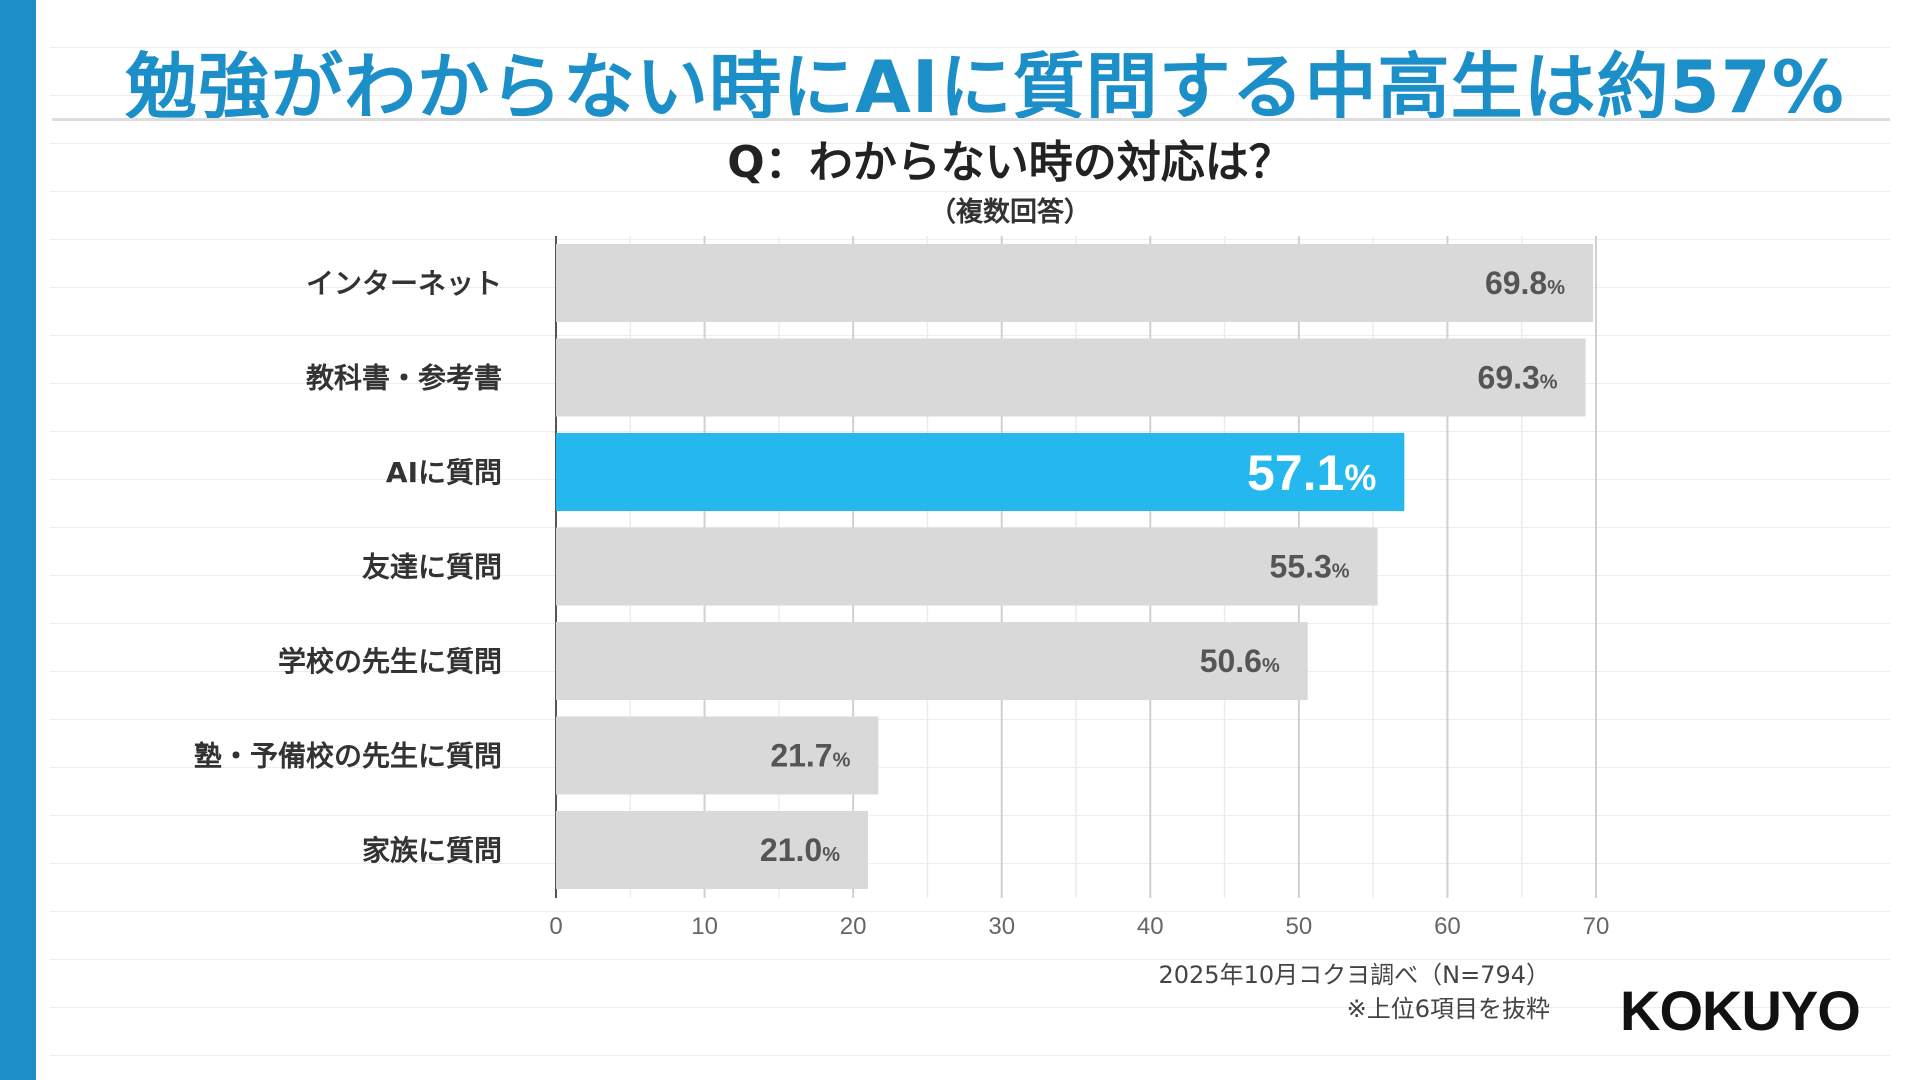  I want to click on x-tick-label: 10, so click(704, 926).